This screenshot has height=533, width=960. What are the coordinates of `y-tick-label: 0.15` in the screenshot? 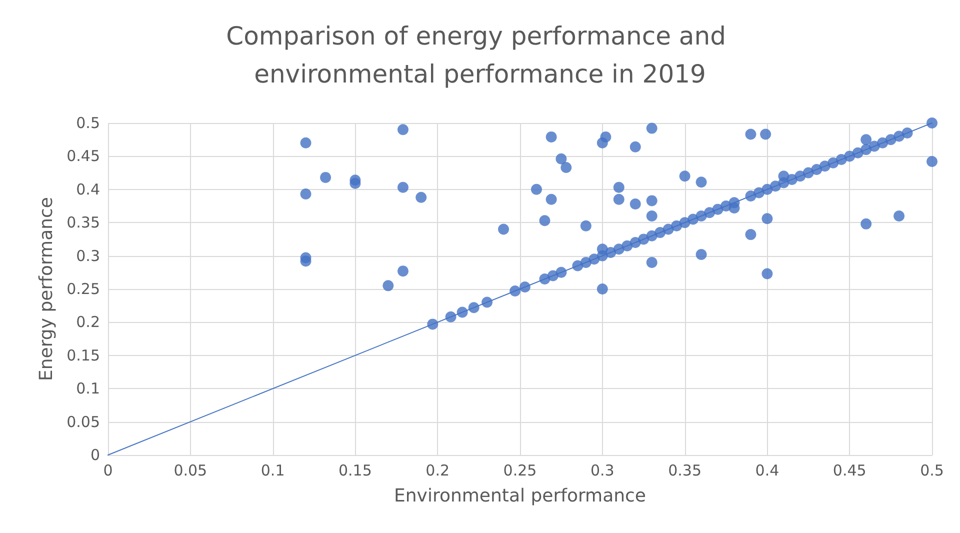 It's located at (83, 355).